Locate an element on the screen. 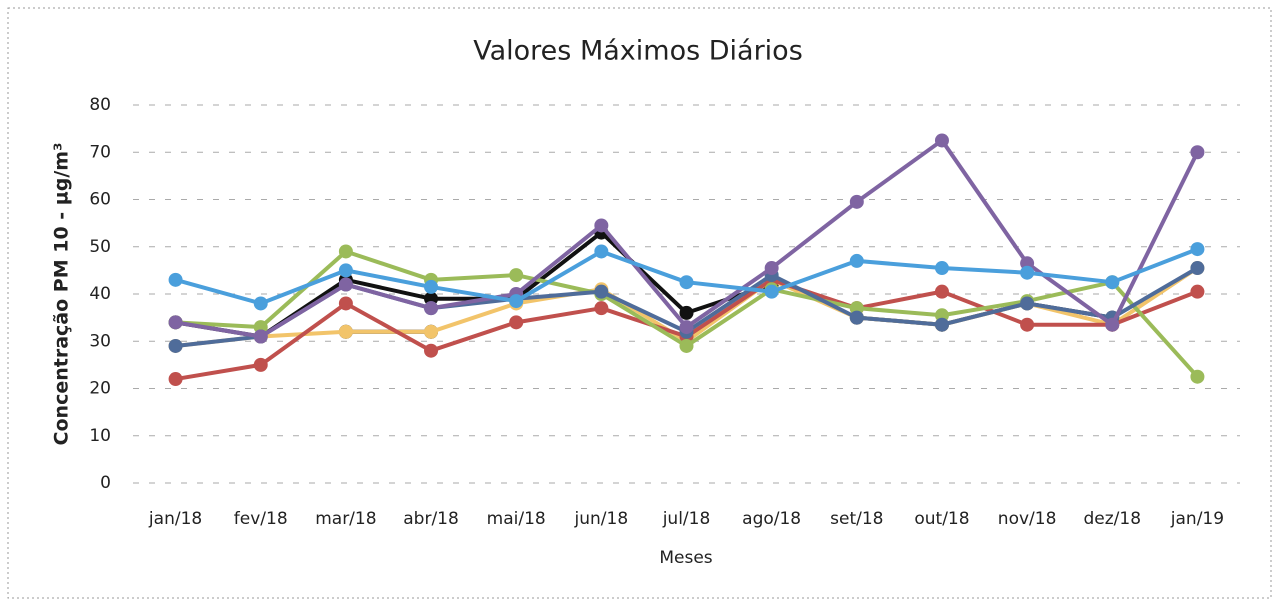  y-tick-label: 40 is located at coordinates (100, 294).